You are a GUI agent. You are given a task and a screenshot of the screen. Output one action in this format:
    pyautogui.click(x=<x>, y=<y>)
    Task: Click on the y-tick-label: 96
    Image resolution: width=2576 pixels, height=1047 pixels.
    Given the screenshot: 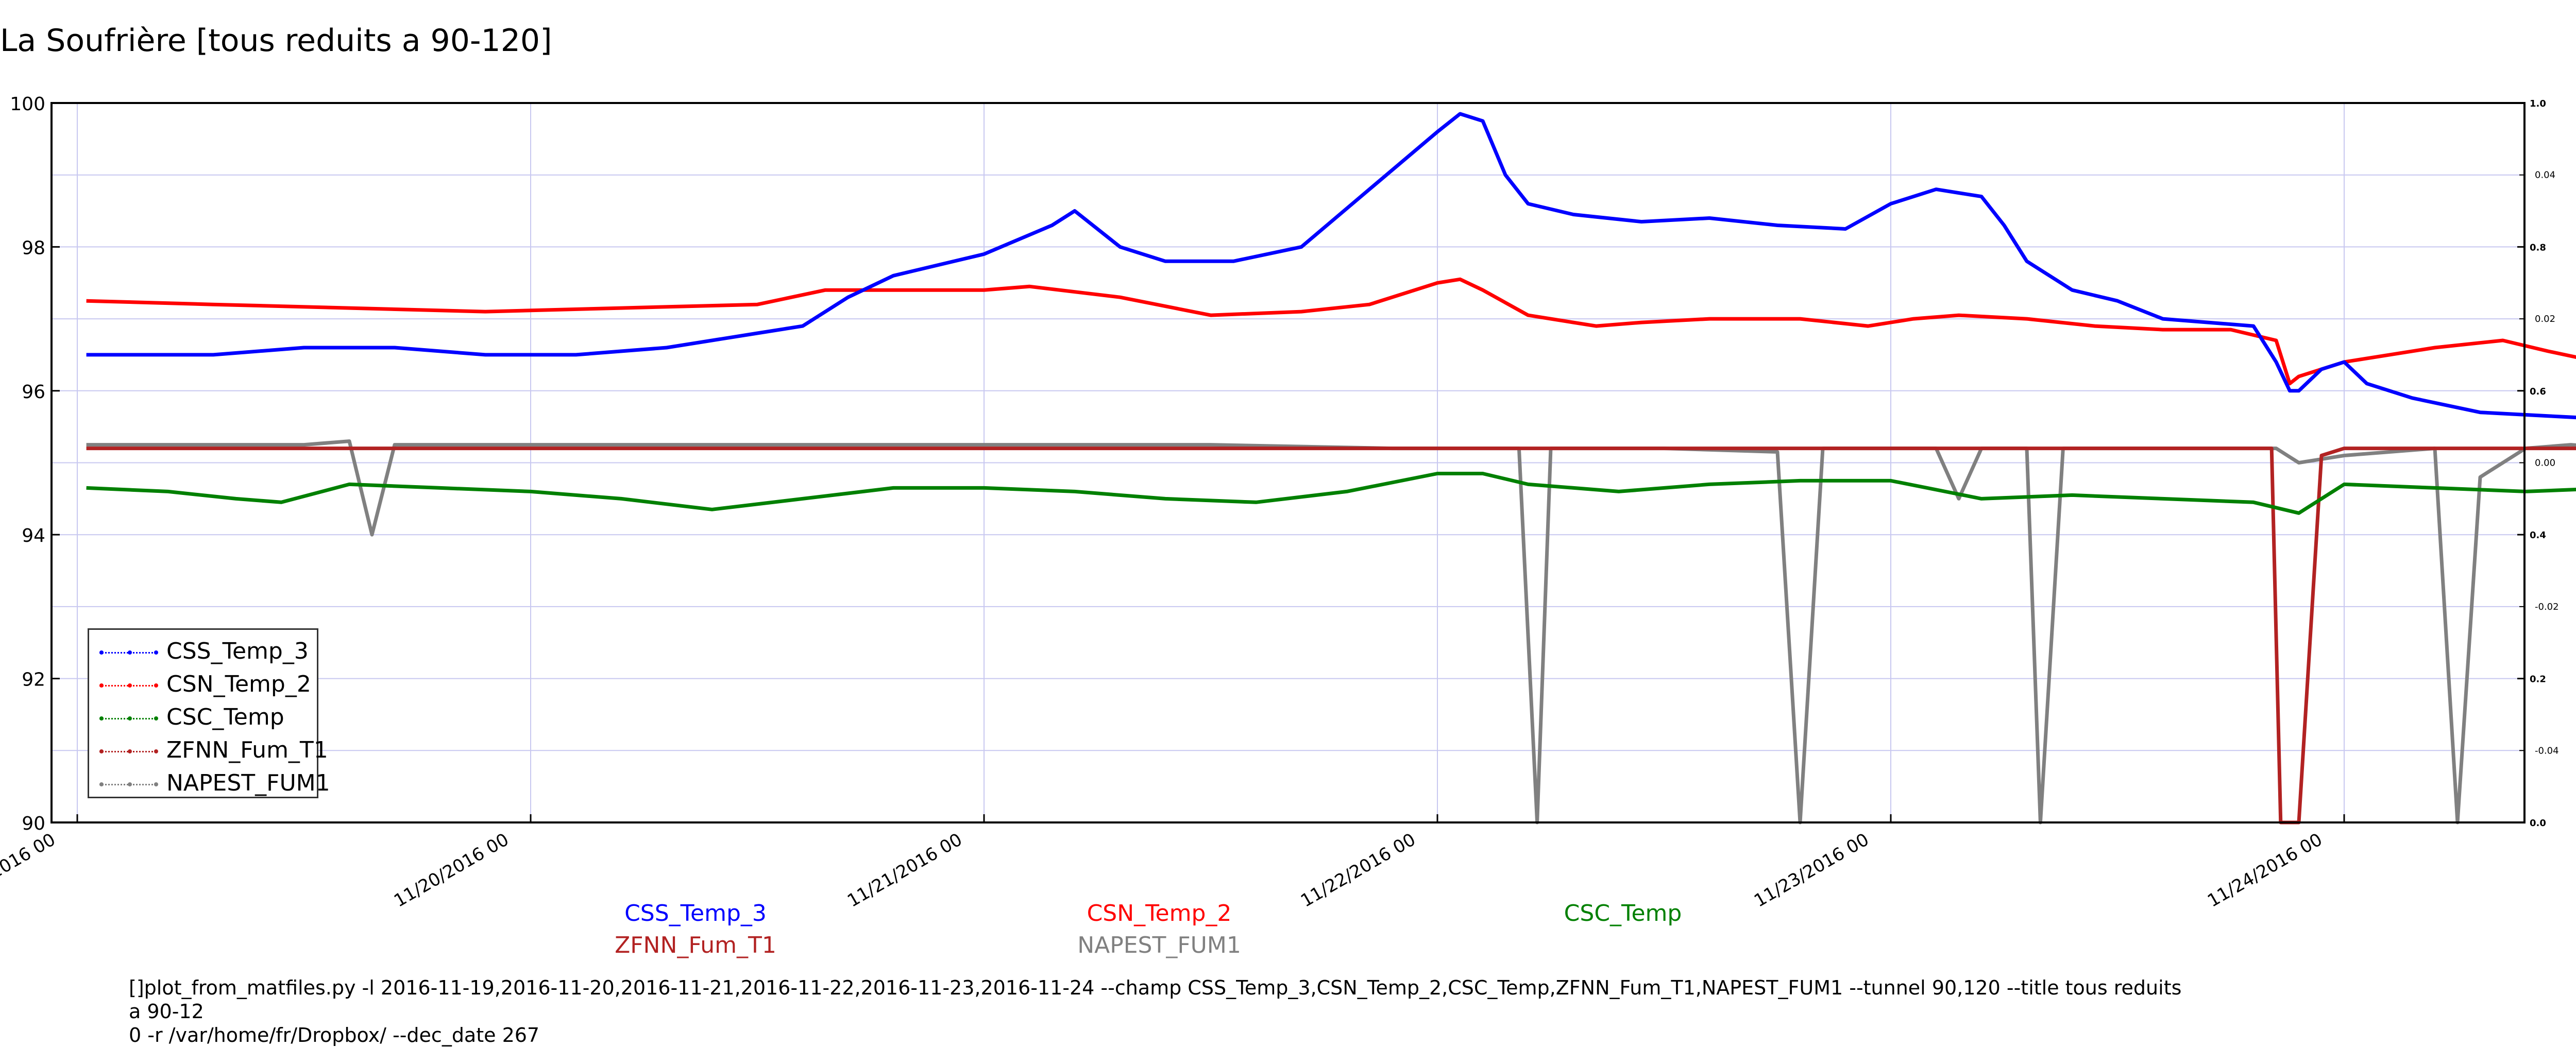 What is the action you would take?
    pyautogui.click(x=33, y=392)
    